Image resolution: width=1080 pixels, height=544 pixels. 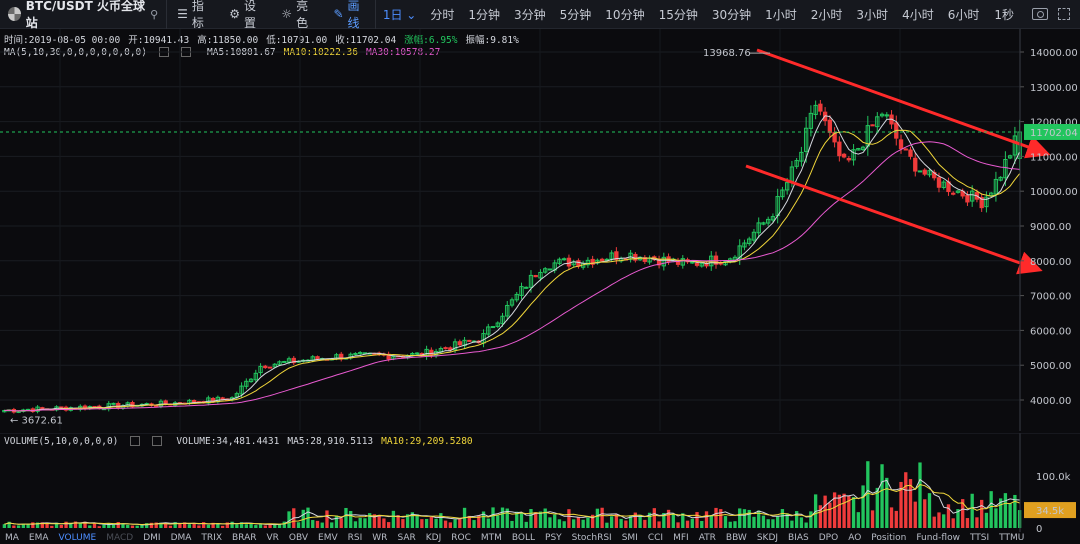 What do you see at coordinates (272, 538) in the screenshot?
I see `indicator-tab: VR` at bounding box center [272, 538].